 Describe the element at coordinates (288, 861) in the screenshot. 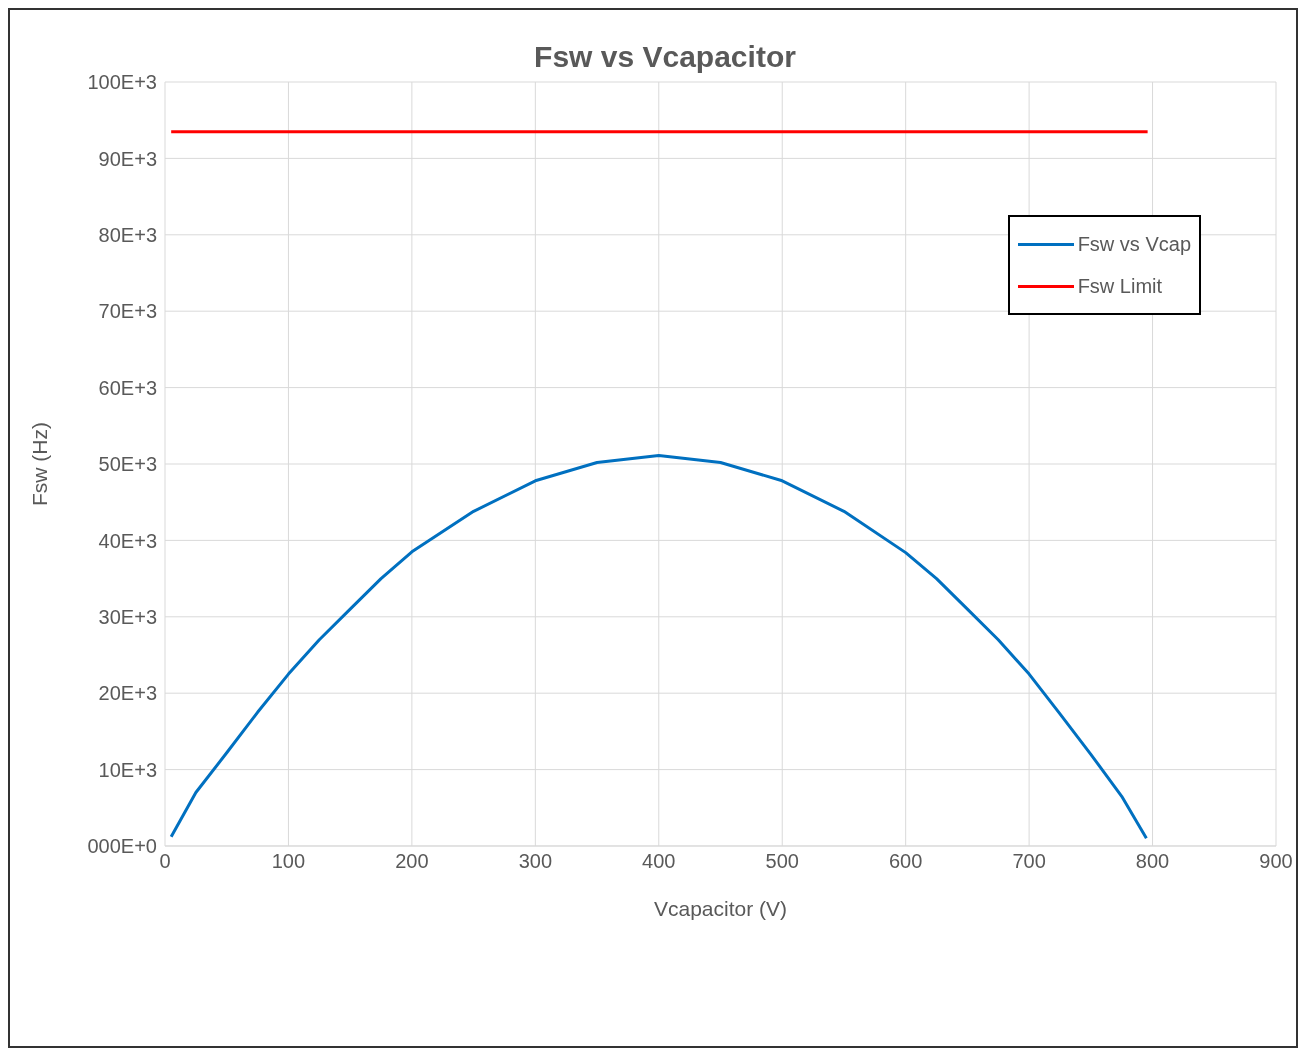

I see `x-tick-label: 100` at that location.